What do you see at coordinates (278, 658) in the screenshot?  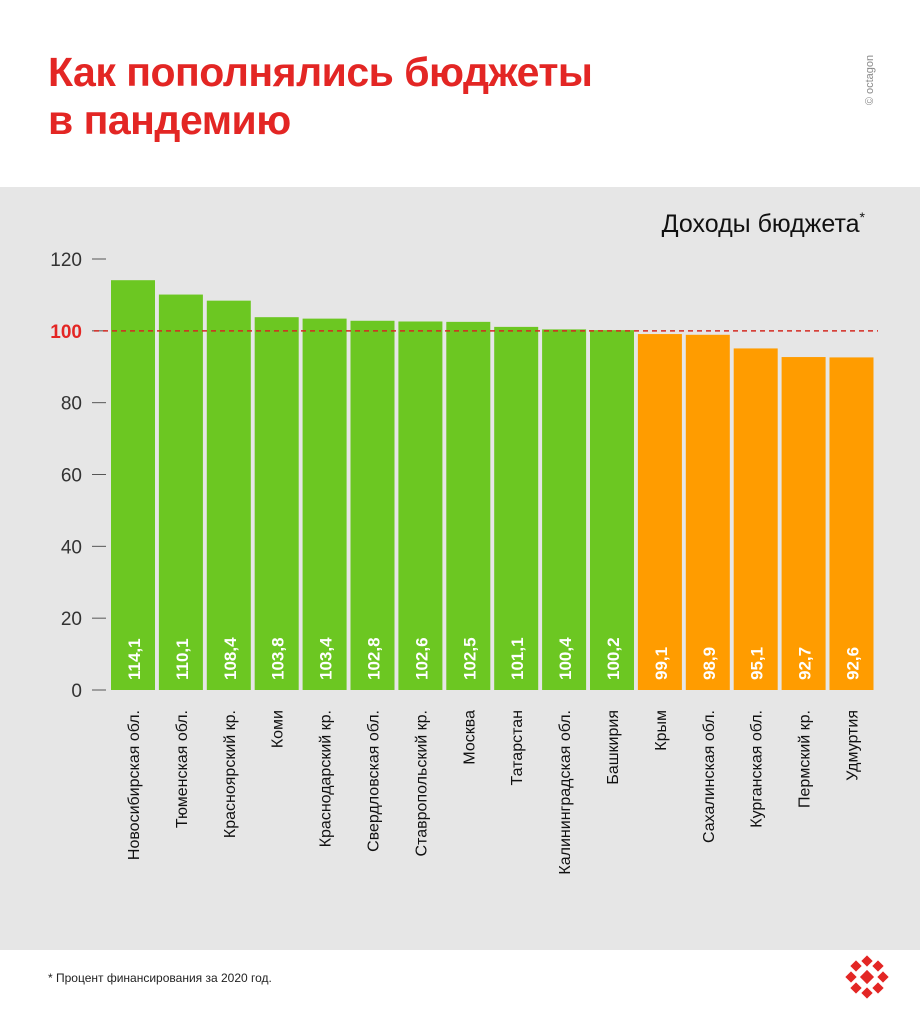 I see `bar-value-label: 103,8` at bounding box center [278, 658].